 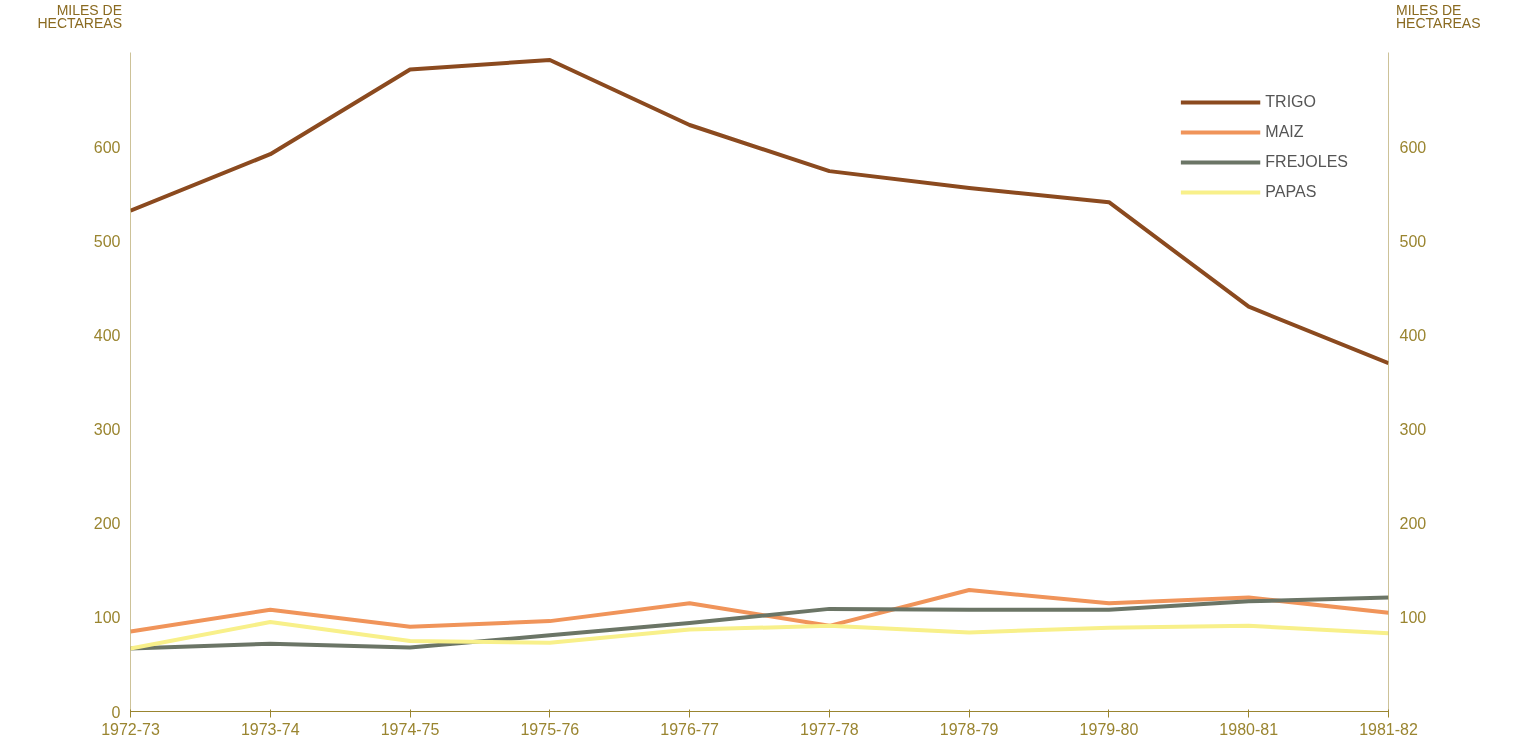 What do you see at coordinates (1109, 729) in the screenshot?
I see `x-tick-label: 1979-80` at bounding box center [1109, 729].